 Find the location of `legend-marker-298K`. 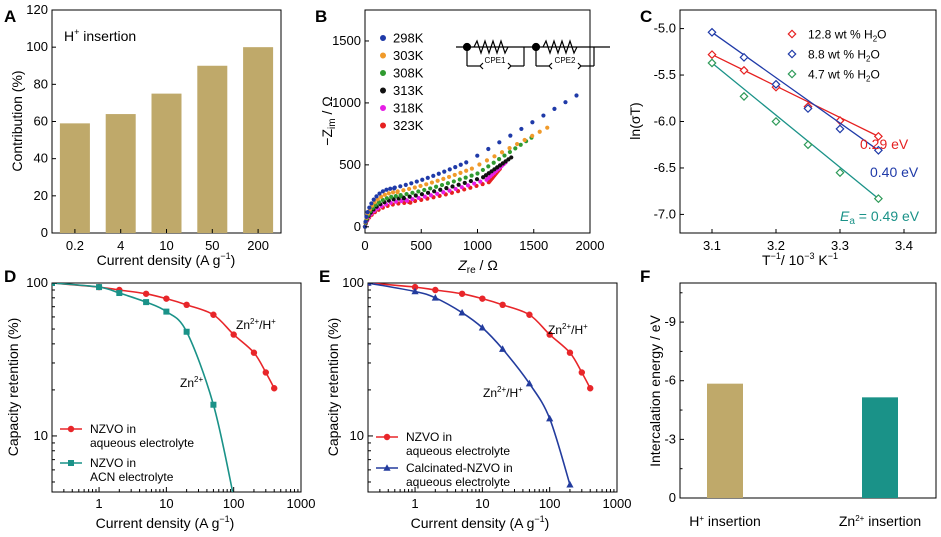

legend-marker-298K is located at coordinates (383, 38).